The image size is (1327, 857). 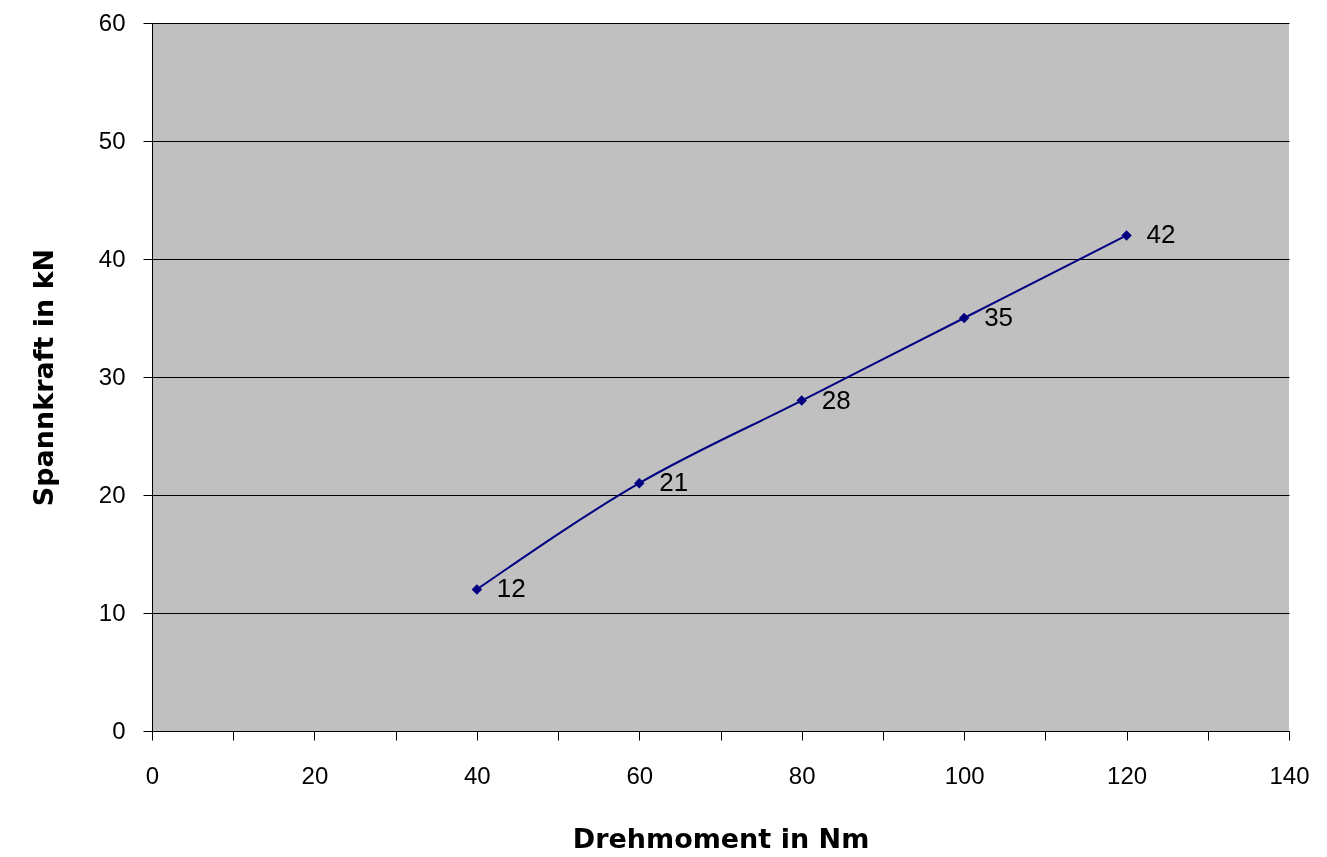 What do you see at coordinates (112, 376) in the screenshot?
I see `y-tick-label: 30` at bounding box center [112, 376].